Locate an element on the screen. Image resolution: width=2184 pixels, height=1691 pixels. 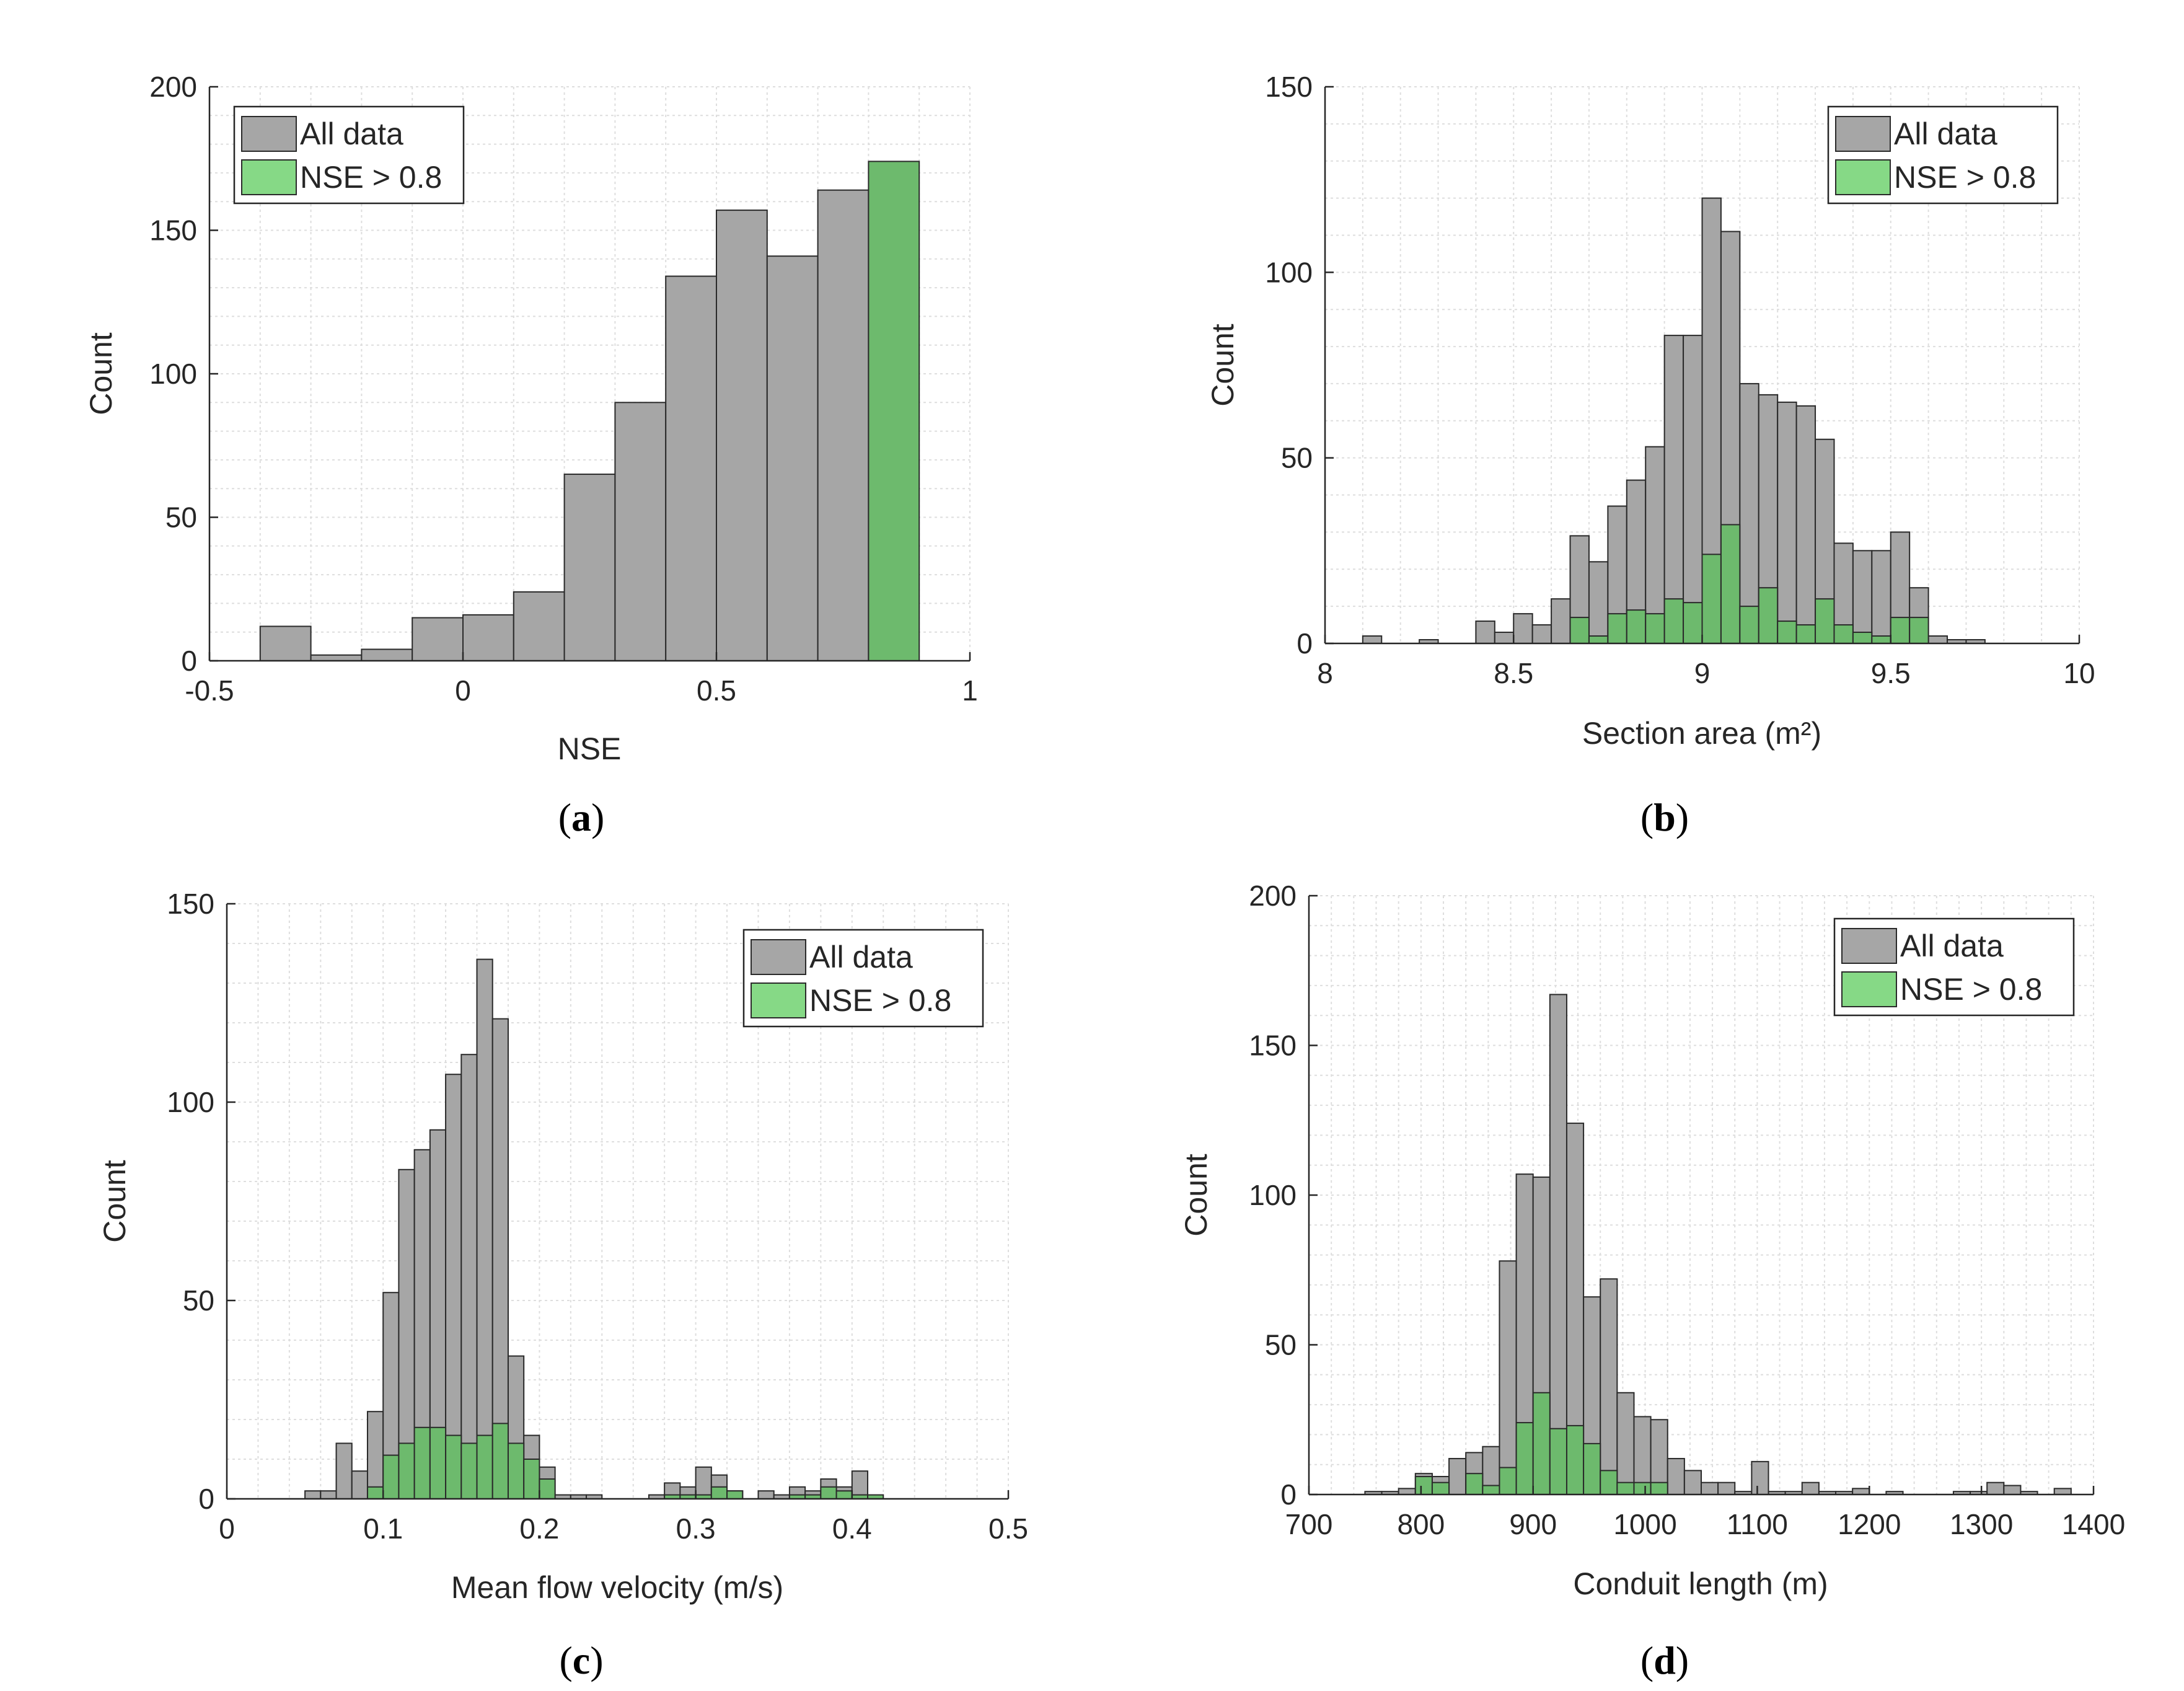
panel-caption: (a) is located at coordinates (581, 817).